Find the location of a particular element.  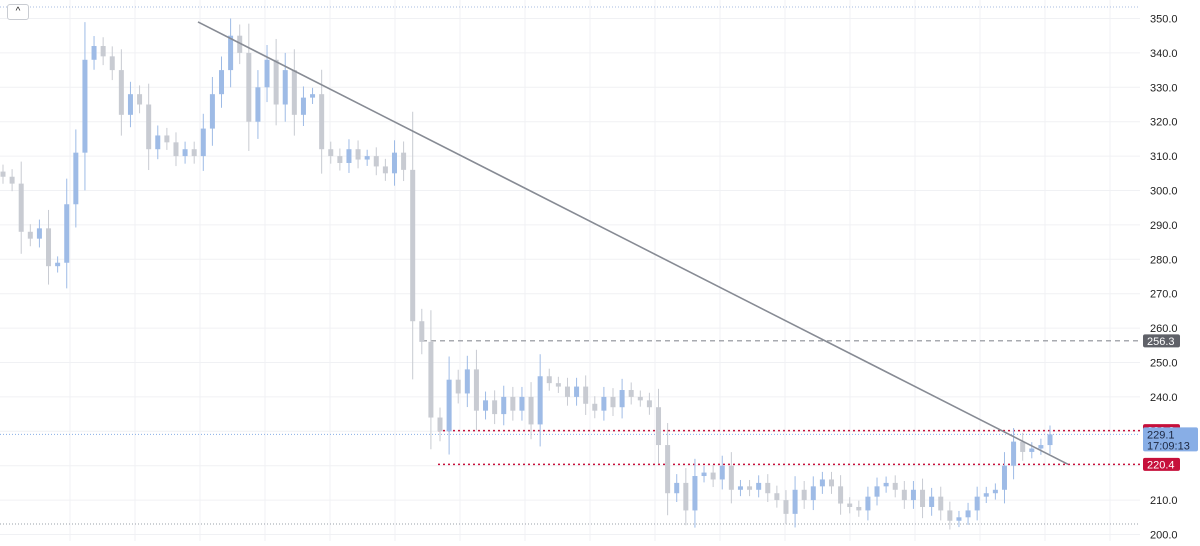

y-tick-label: 310.0 is located at coordinates (1164, 157).